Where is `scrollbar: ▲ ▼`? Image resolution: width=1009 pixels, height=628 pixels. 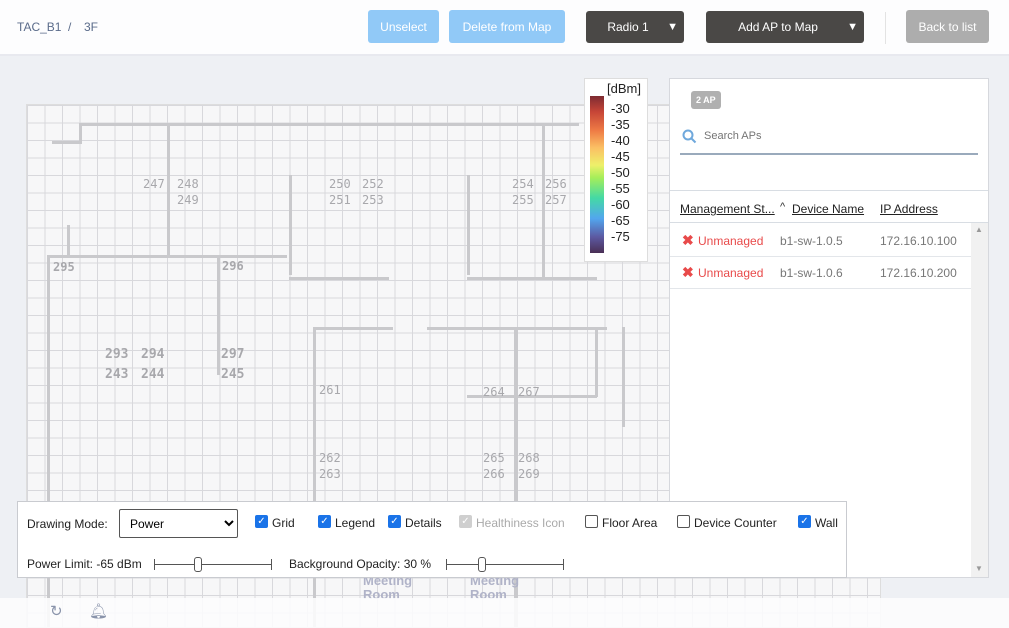 scrollbar: ▲ ▼ is located at coordinates (979, 400).